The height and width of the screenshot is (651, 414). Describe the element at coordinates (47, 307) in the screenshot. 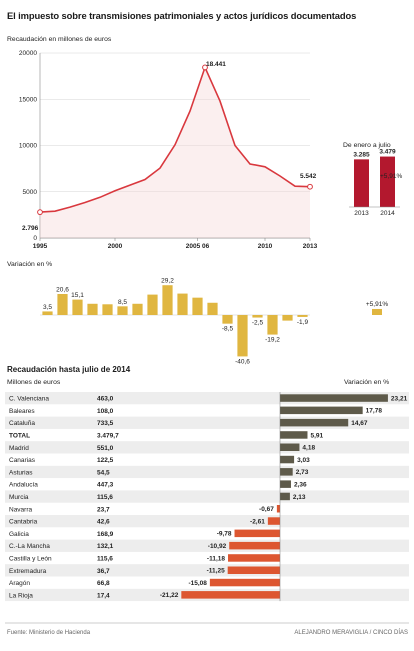

I see `variation-value-label: 3,5` at that location.